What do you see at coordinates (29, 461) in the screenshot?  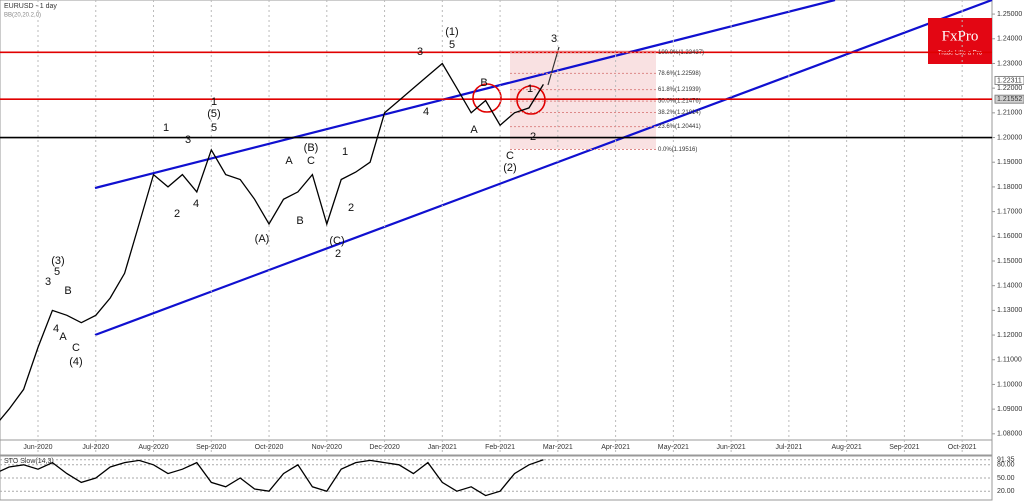 I see `oscillator-title: STO Slow(14,3)` at bounding box center [29, 461].